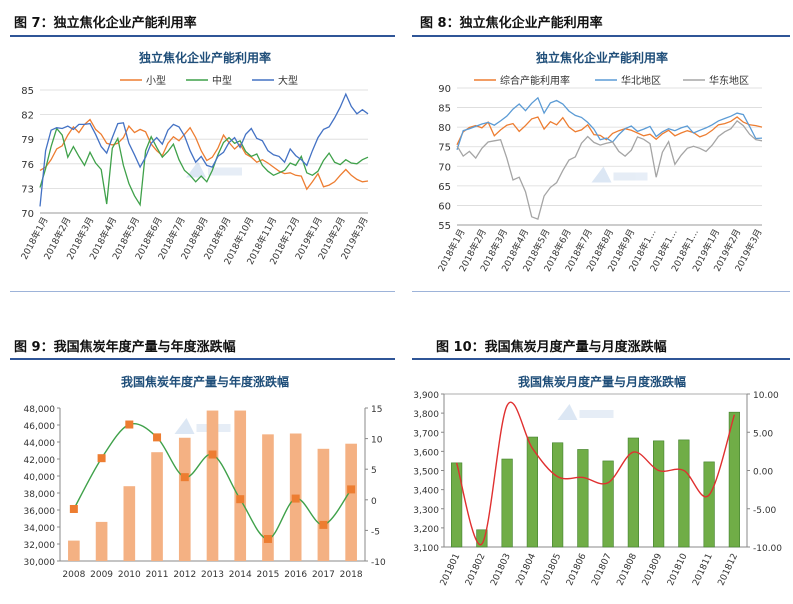 The width and height of the screenshot is (793, 604). What do you see at coordinates (40, 529) in the screenshot?
I see `y-tick-label: 34,000` at bounding box center [40, 529].